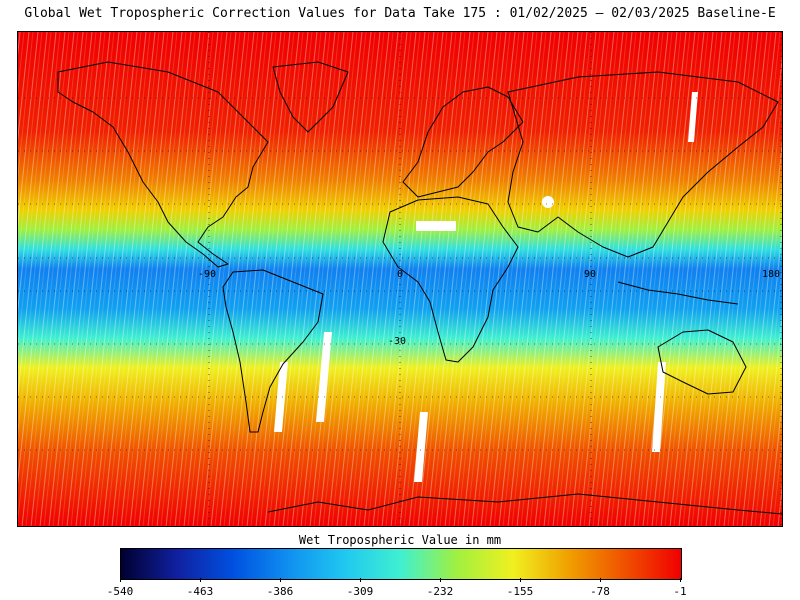 The image size is (800, 600). Describe the element at coordinates (450, 279) in the screenshot. I see `africa-outline` at that location.